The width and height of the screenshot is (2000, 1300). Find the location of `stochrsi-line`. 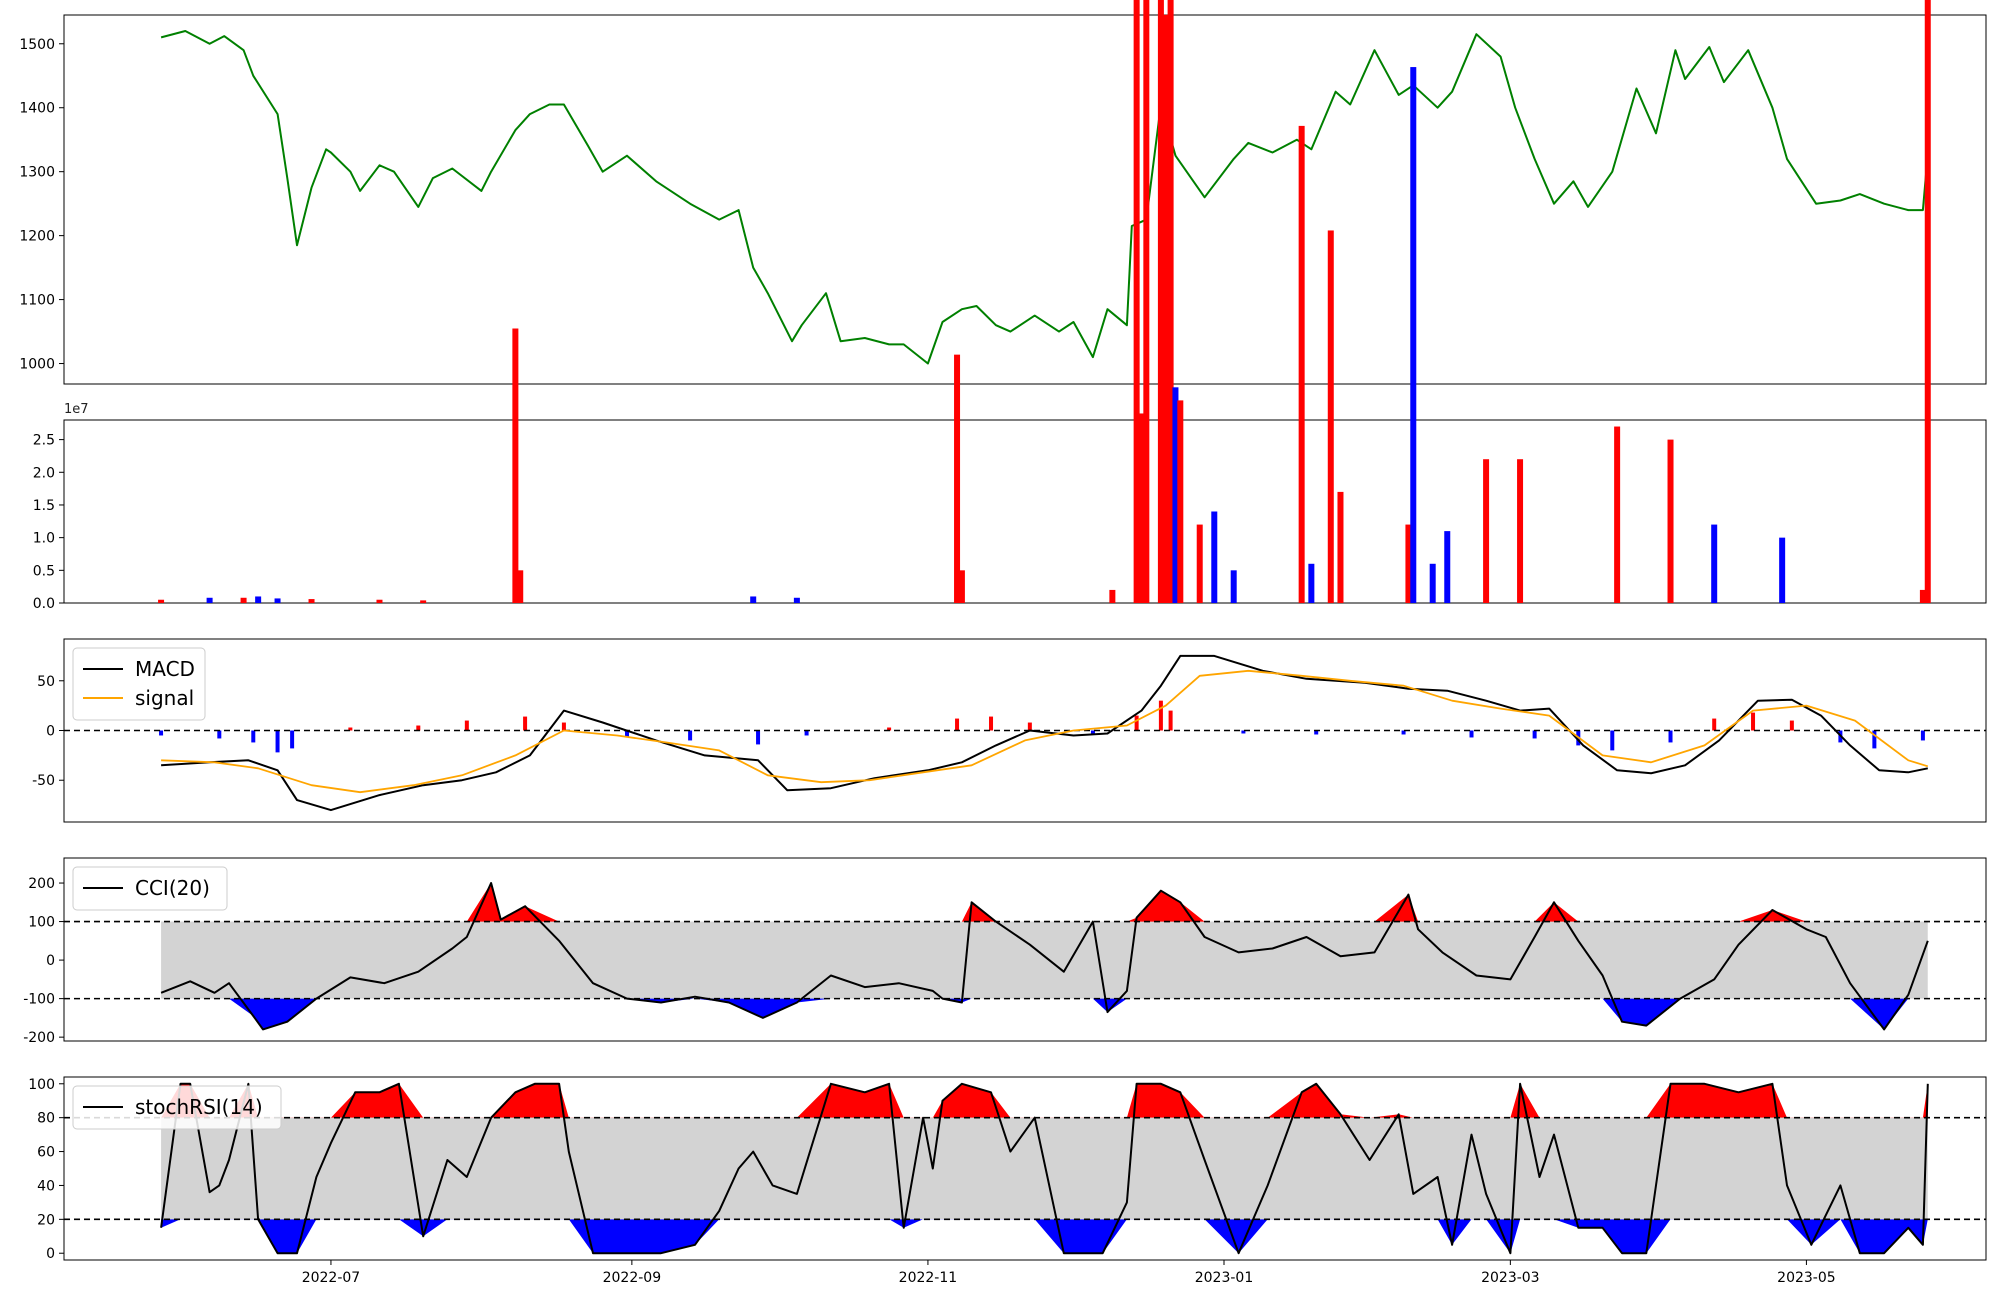

stochrsi-line is located at coordinates (1044, 1168).